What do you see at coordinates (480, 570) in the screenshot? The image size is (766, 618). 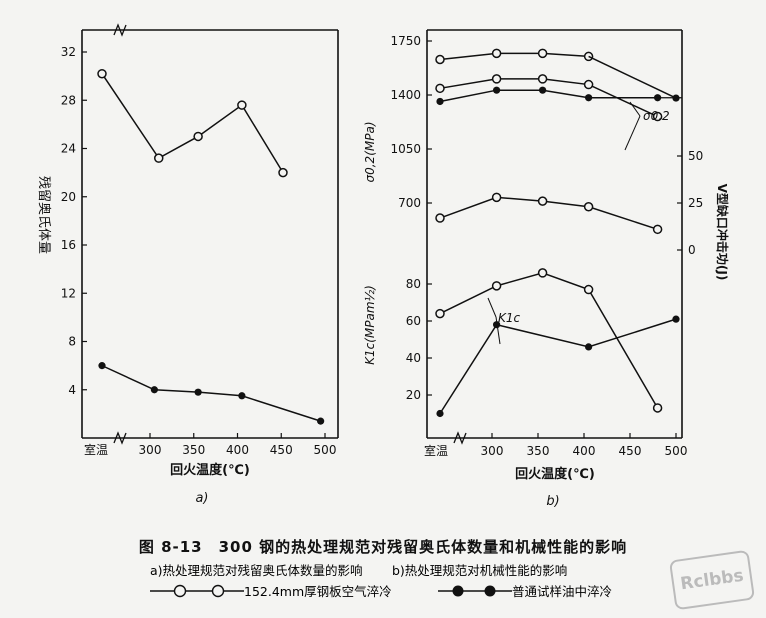 I see `caption-b: b)热处理规范对机械性能的影响` at bounding box center [480, 570].